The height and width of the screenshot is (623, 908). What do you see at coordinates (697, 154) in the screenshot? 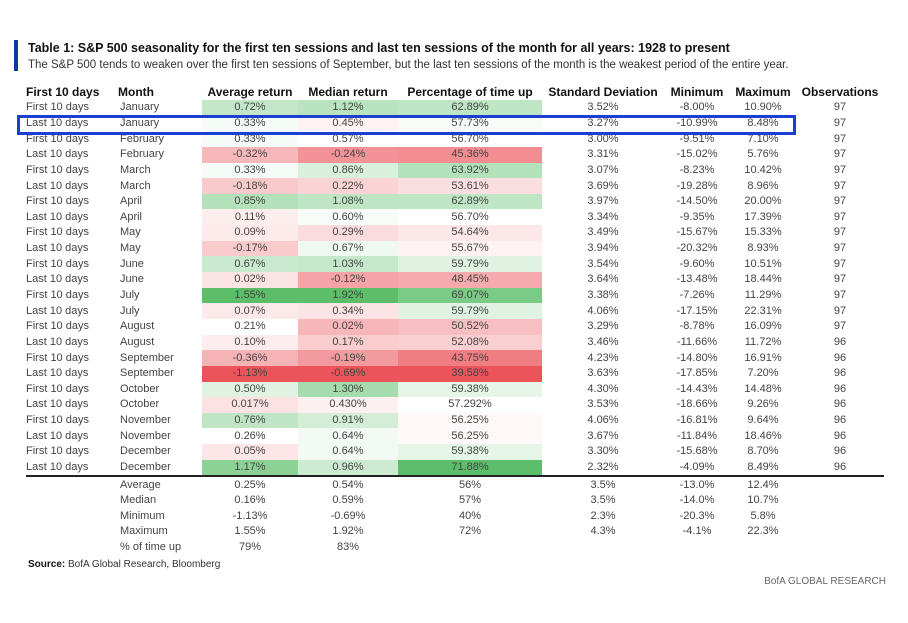
I see `minimum-cell: -15.02%` at bounding box center [697, 154].